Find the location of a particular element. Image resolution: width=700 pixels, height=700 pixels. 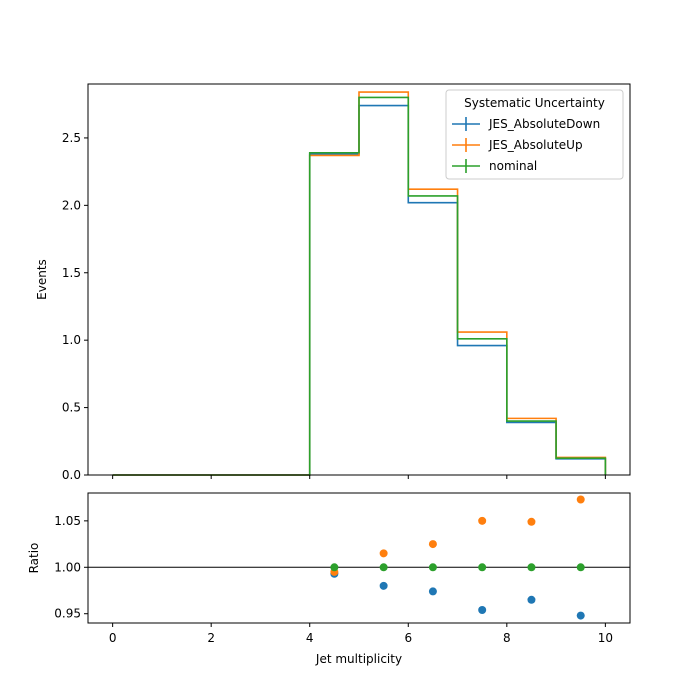

main-y-tick-label: 0.5 is located at coordinates (71, 408).